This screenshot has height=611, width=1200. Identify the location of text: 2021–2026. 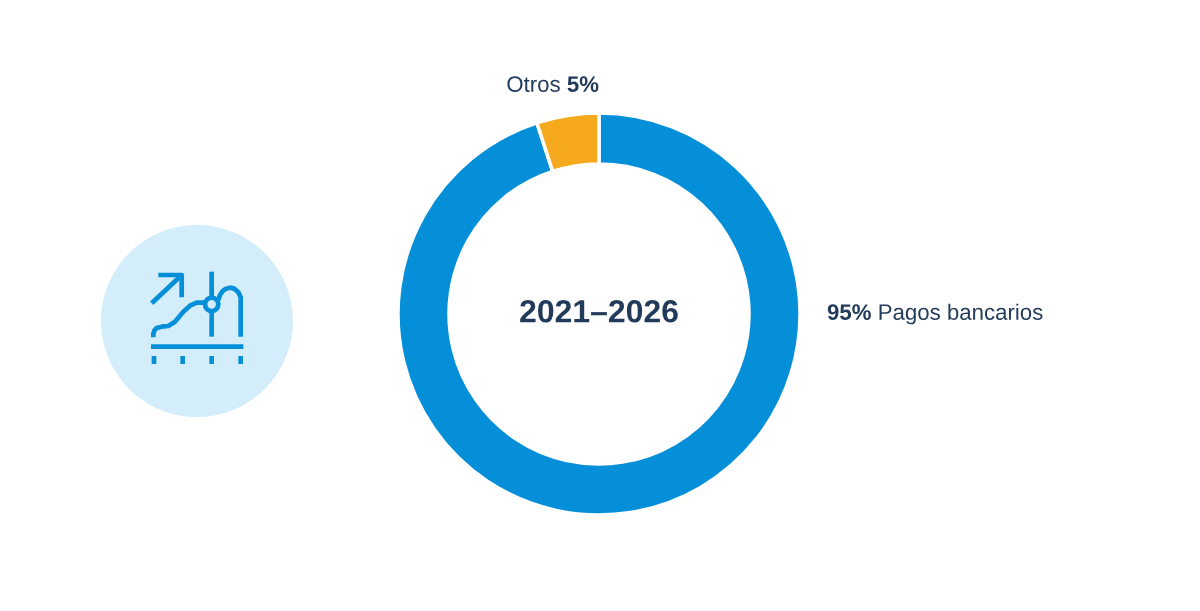
(599, 311).